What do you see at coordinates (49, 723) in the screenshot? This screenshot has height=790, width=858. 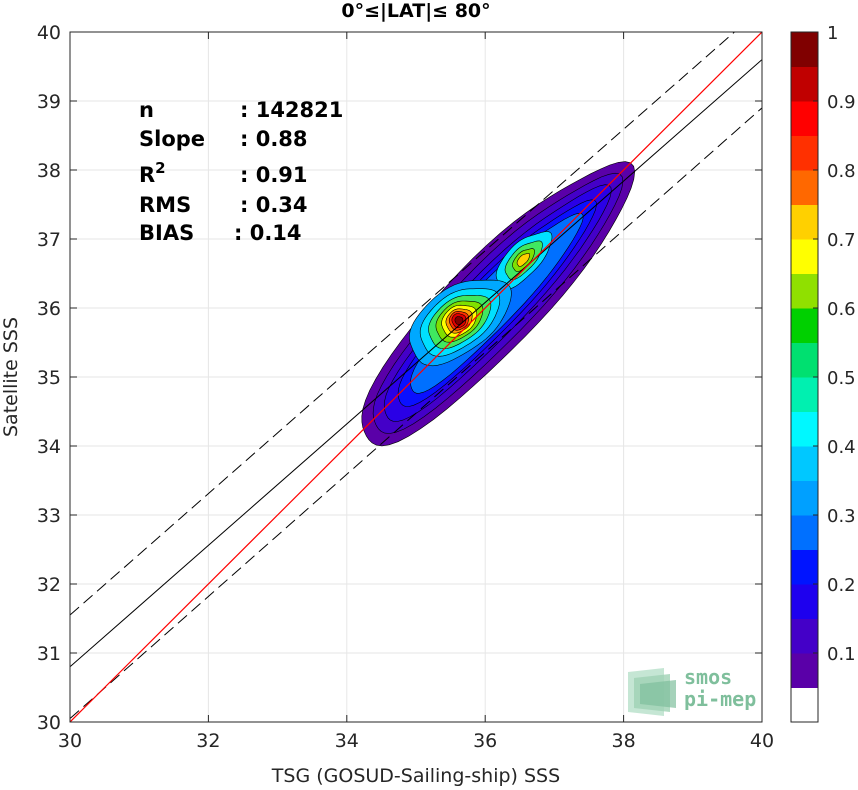 I see `y-tick-label: 30` at bounding box center [49, 723].